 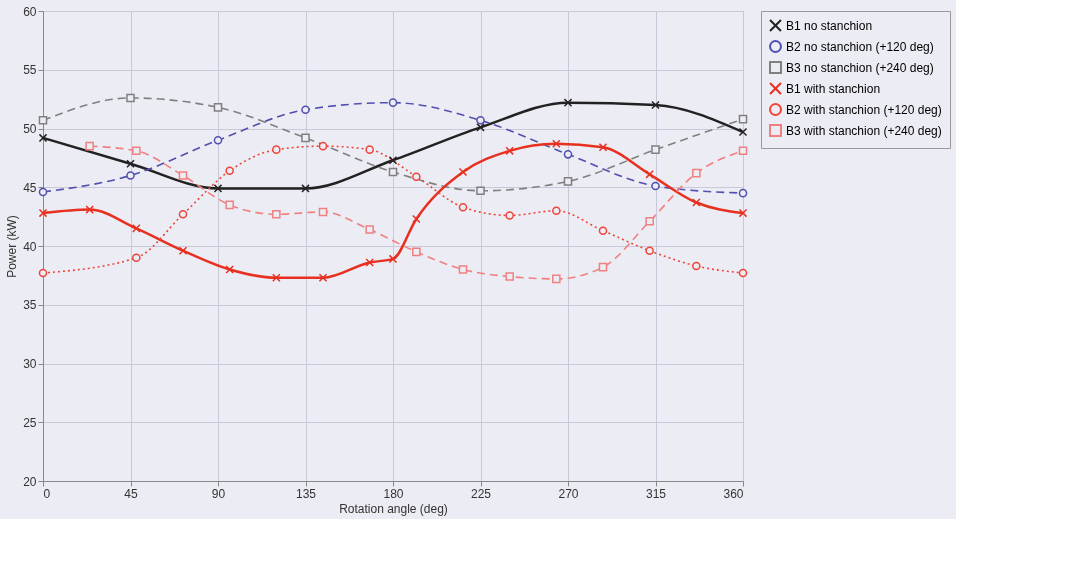 I want to click on legend-label: B3 no stanchion (+240 deg), so click(x=860, y=67).